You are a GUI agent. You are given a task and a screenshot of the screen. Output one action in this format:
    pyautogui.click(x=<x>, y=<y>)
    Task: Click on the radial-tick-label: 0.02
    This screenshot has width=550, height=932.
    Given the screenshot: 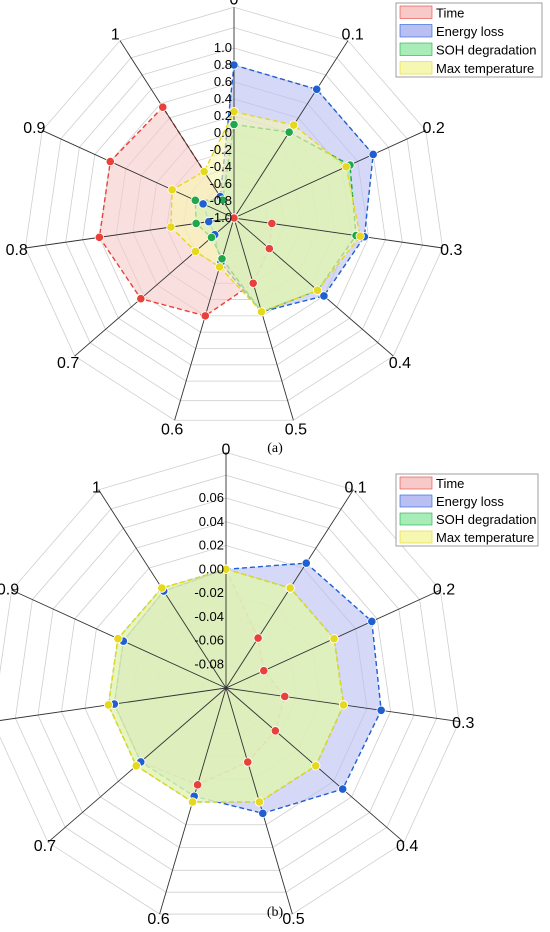 What is the action you would take?
    pyautogui.click(x=211, y=545)
    